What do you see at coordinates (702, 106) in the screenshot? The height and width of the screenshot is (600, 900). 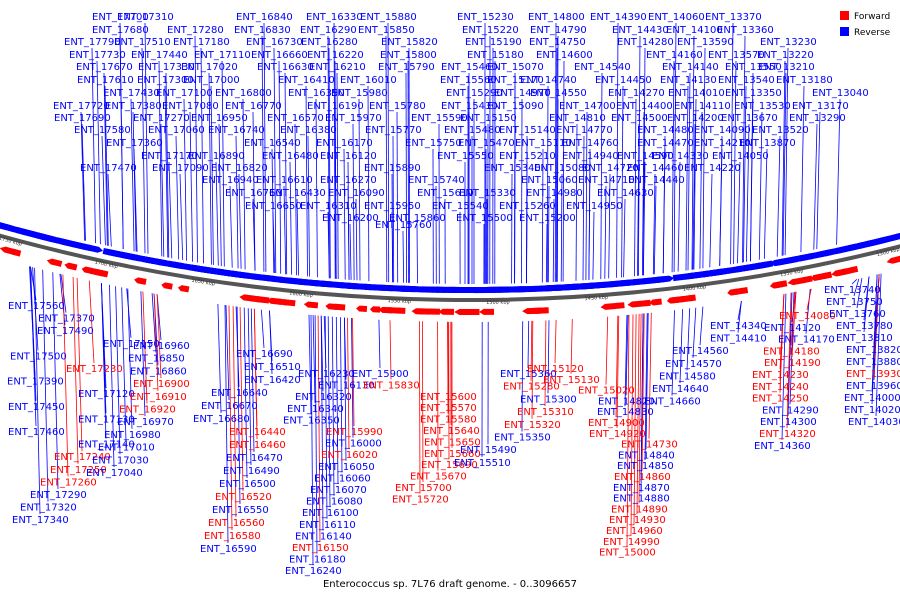 I see `gene-label: ENT_14110` at bounding box center [702, 106].